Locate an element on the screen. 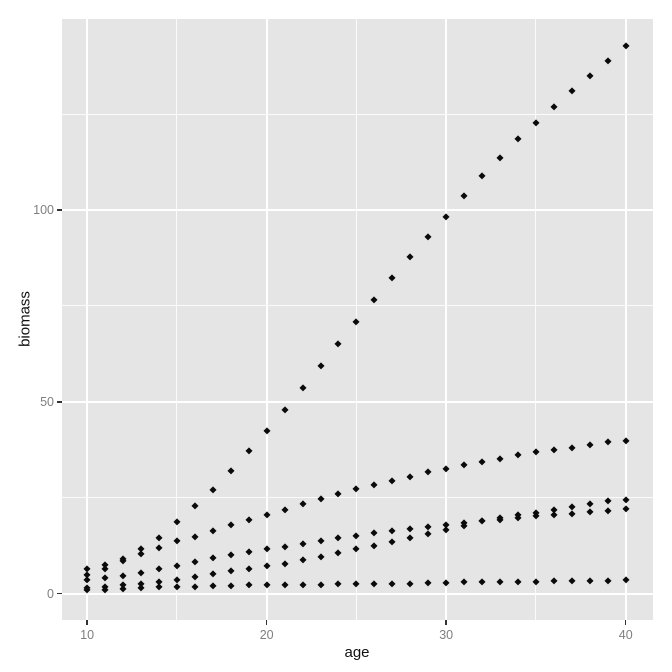 This screenshot has width=672, height=672. y-axis-title: biomass is located at coordinates (25, 319).